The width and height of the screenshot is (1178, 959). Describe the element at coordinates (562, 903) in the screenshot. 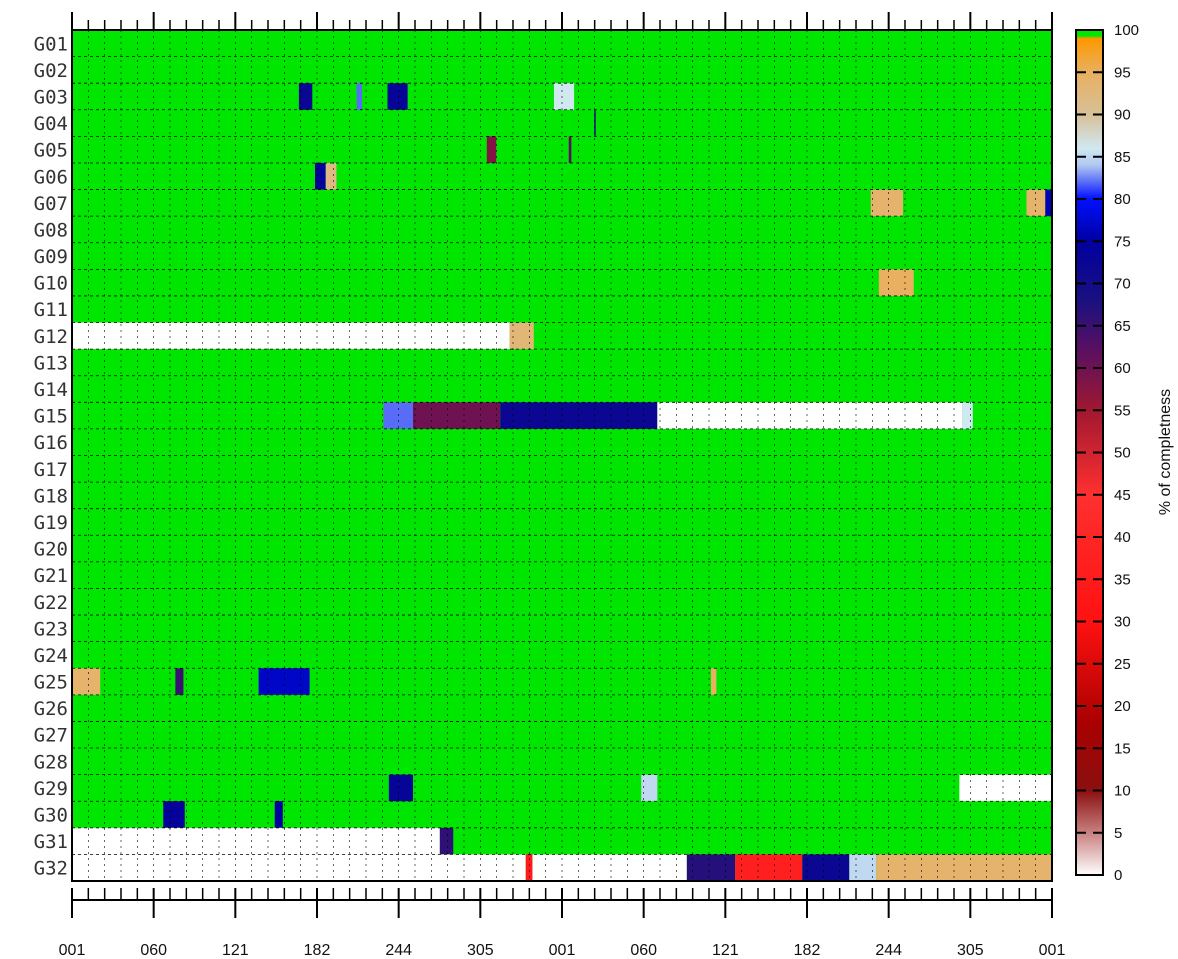

I see `x-axis` at that location.